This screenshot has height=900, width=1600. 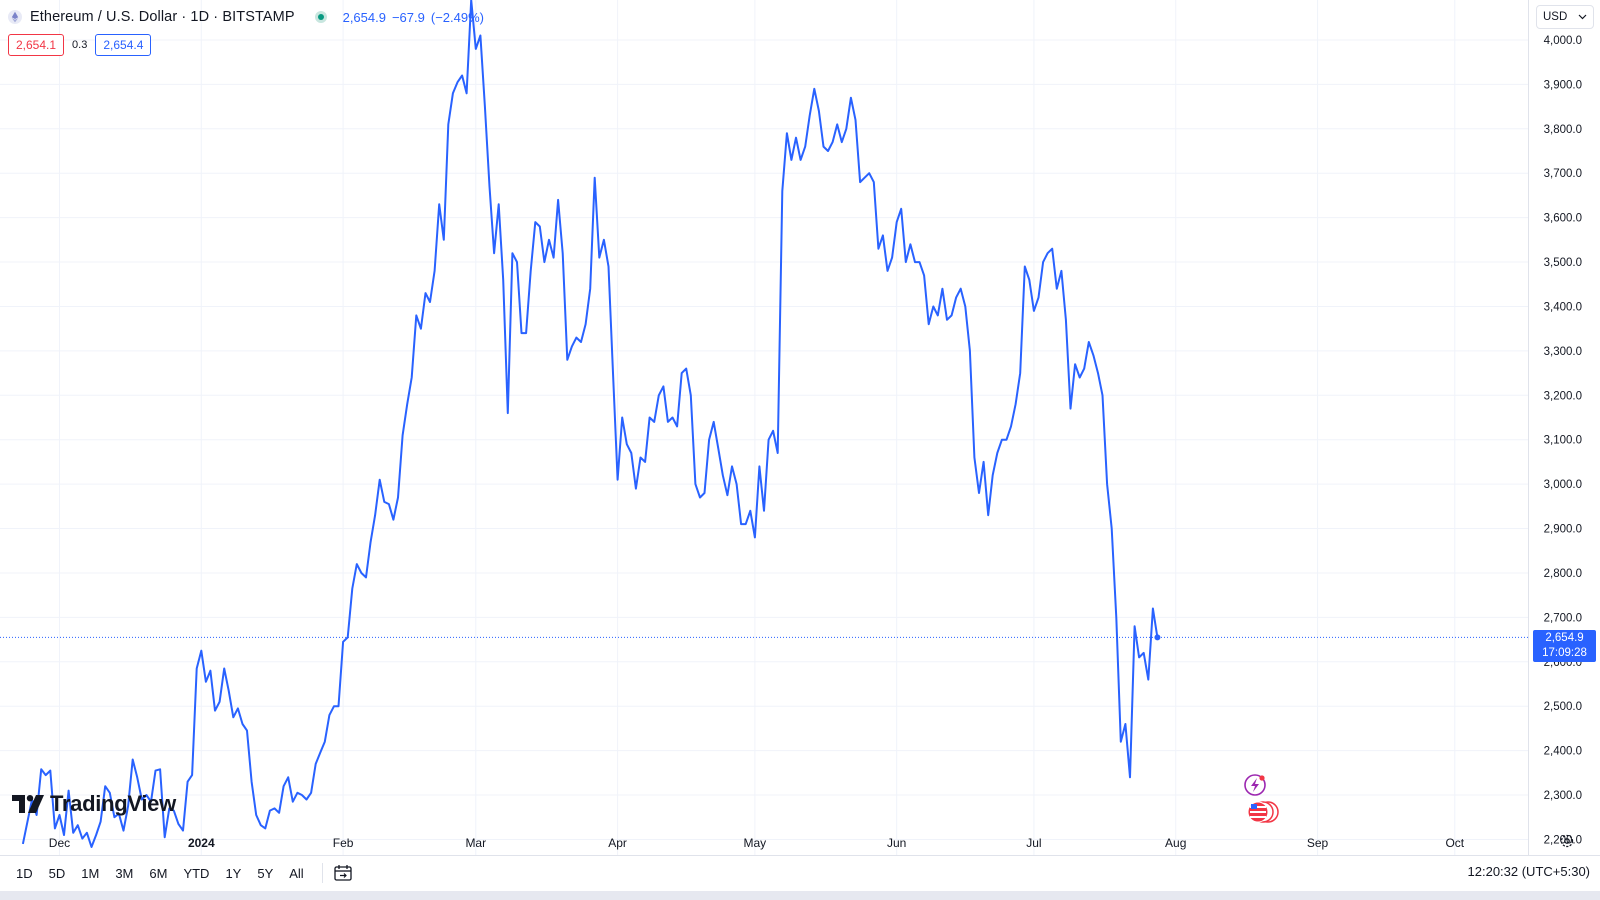 I want to click on y-tick-label: 3,300.0, so click(x=1563, y=352).